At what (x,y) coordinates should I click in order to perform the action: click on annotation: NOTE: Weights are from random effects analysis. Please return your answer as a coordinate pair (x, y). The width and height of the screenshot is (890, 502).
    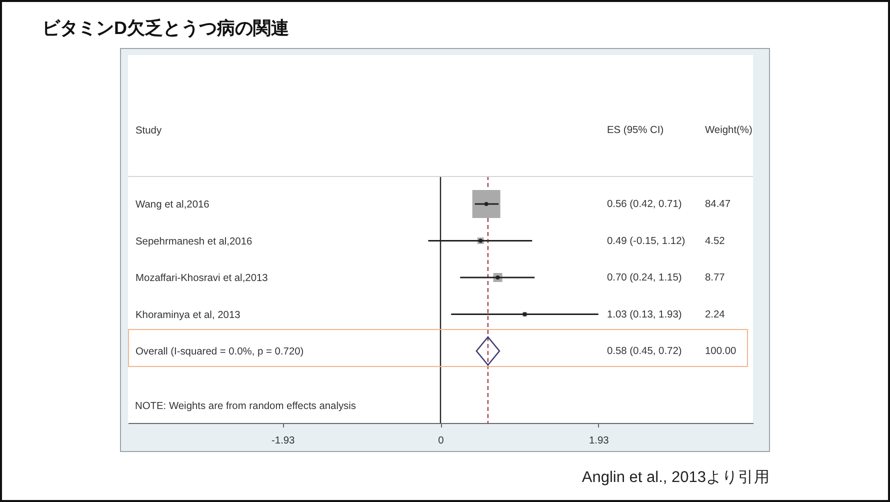
    Looking at the image, I should click on (245, 406).